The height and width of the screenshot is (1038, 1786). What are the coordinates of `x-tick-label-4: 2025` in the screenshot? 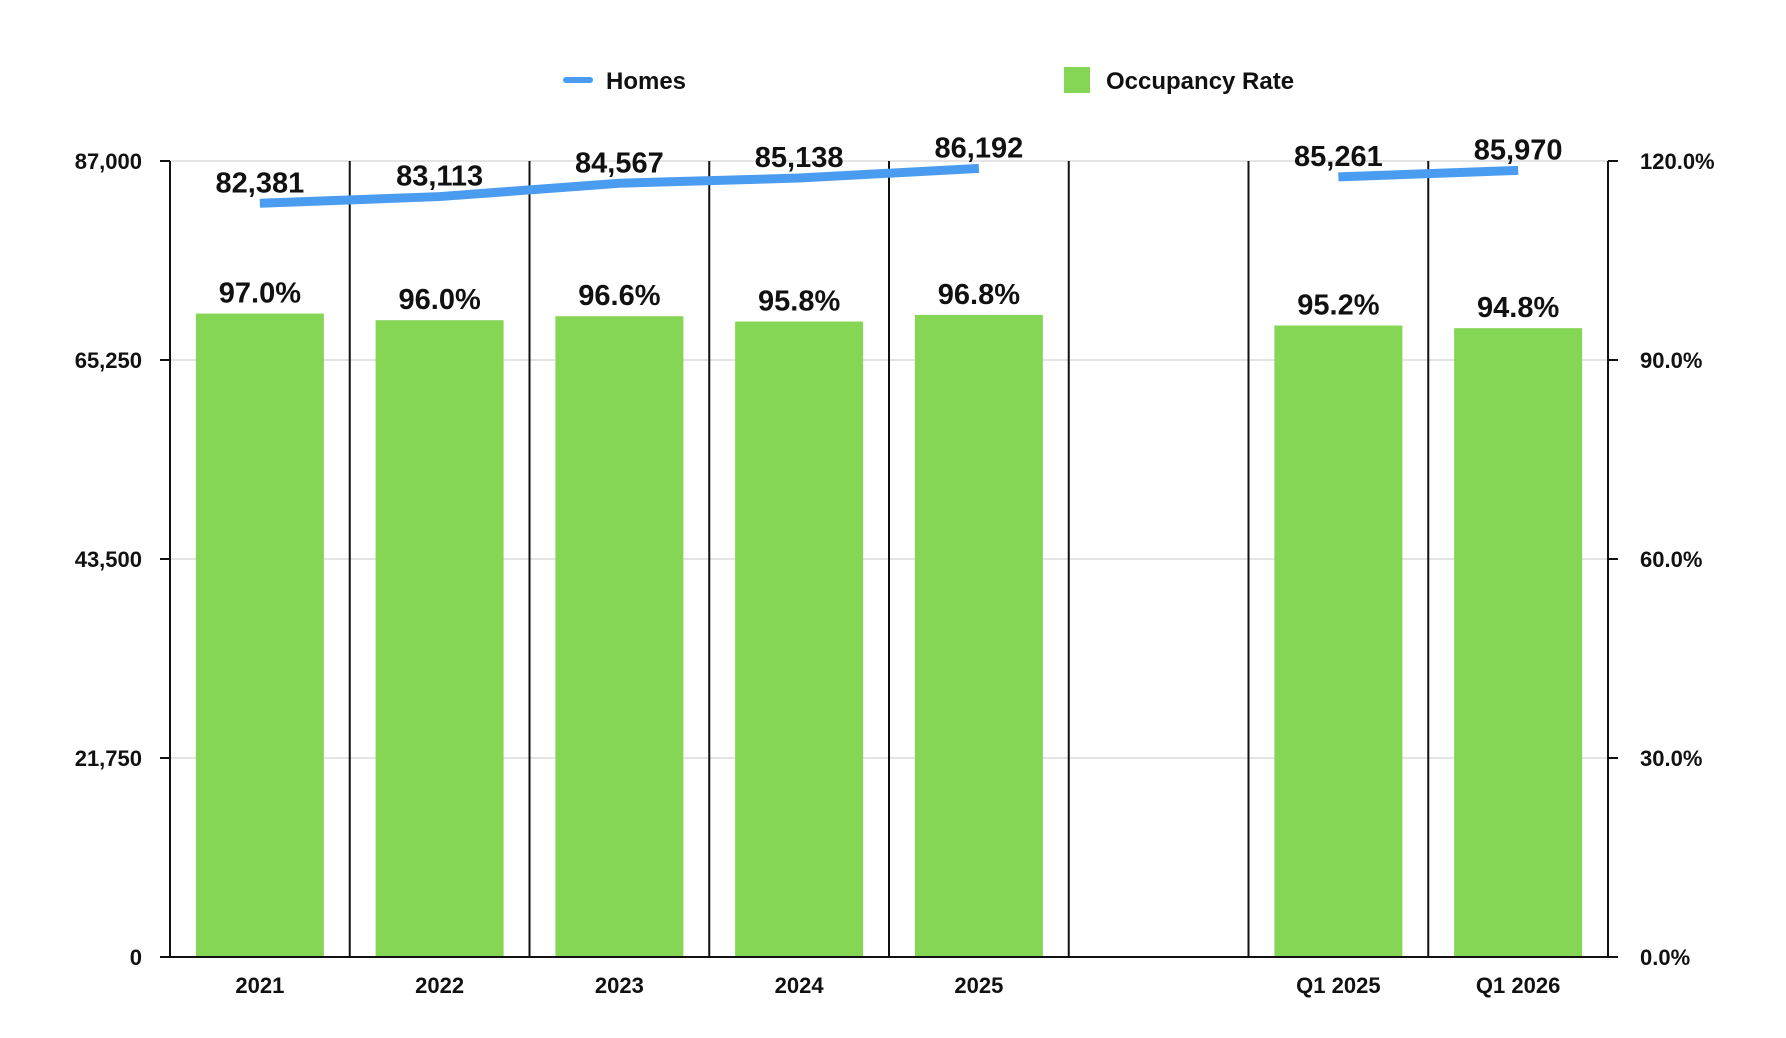 It's located at (978, 985).